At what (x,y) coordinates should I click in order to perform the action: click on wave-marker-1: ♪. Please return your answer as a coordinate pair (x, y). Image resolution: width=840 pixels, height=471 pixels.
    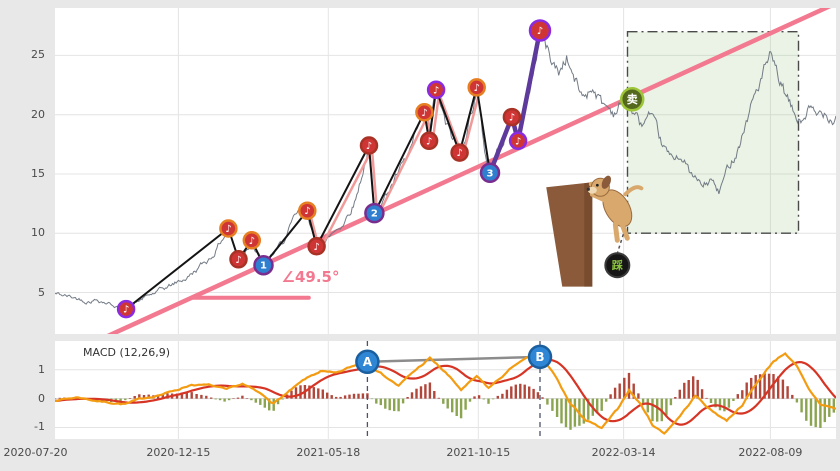
    Looking at the image, I should click on (126, 309).